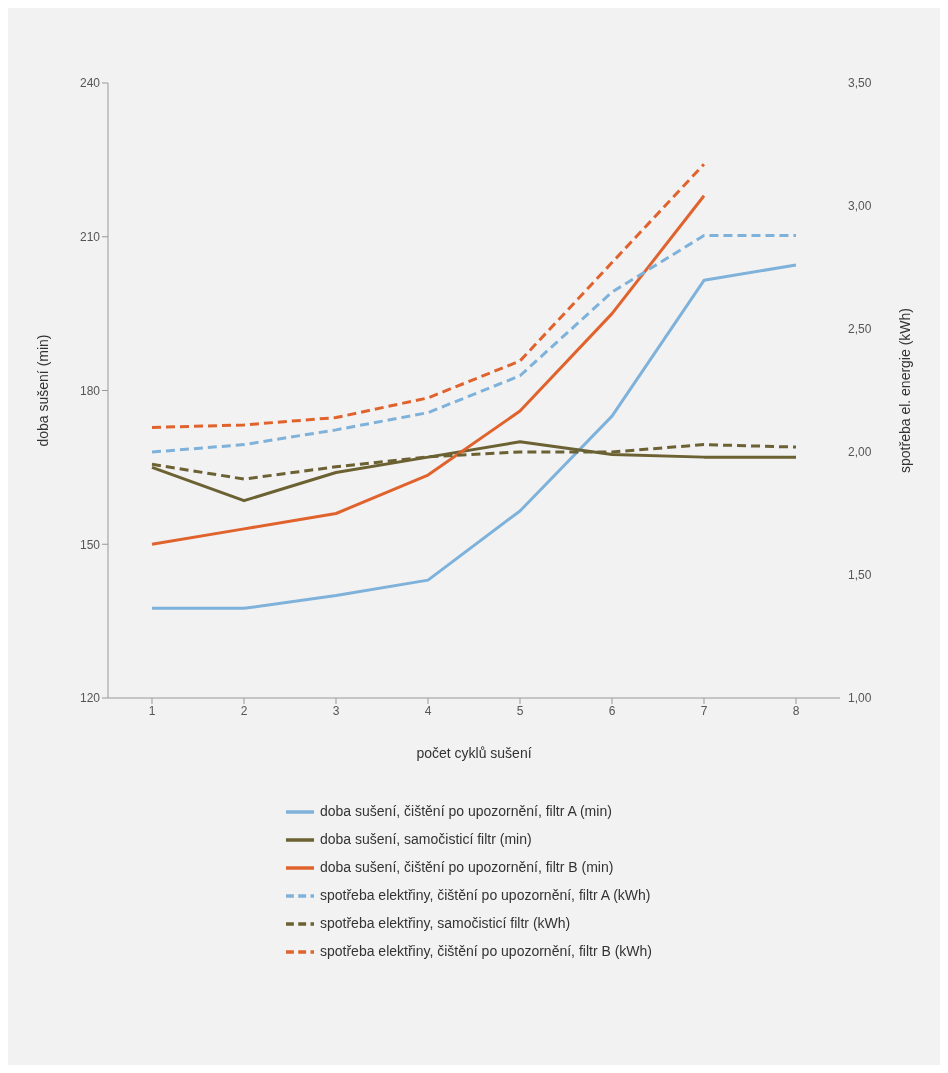 The image size is (948, 1073). What do you see at coordinates (90, 390) in the screenshot?
I see `y-tick-label: 180` at bounding box center [90, 390].